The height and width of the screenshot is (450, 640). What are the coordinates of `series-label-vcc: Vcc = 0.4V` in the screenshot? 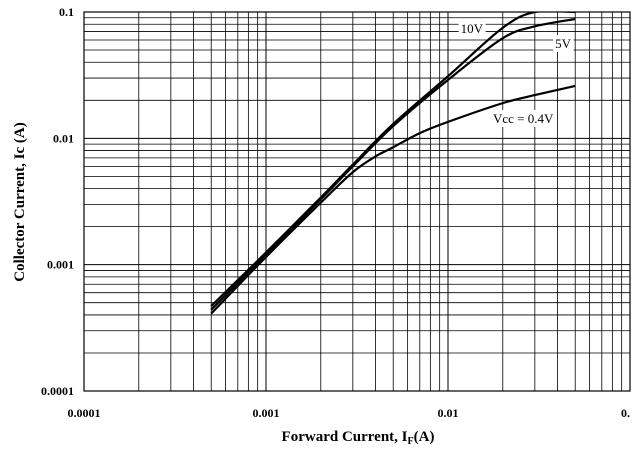 It's located at (524, 118).